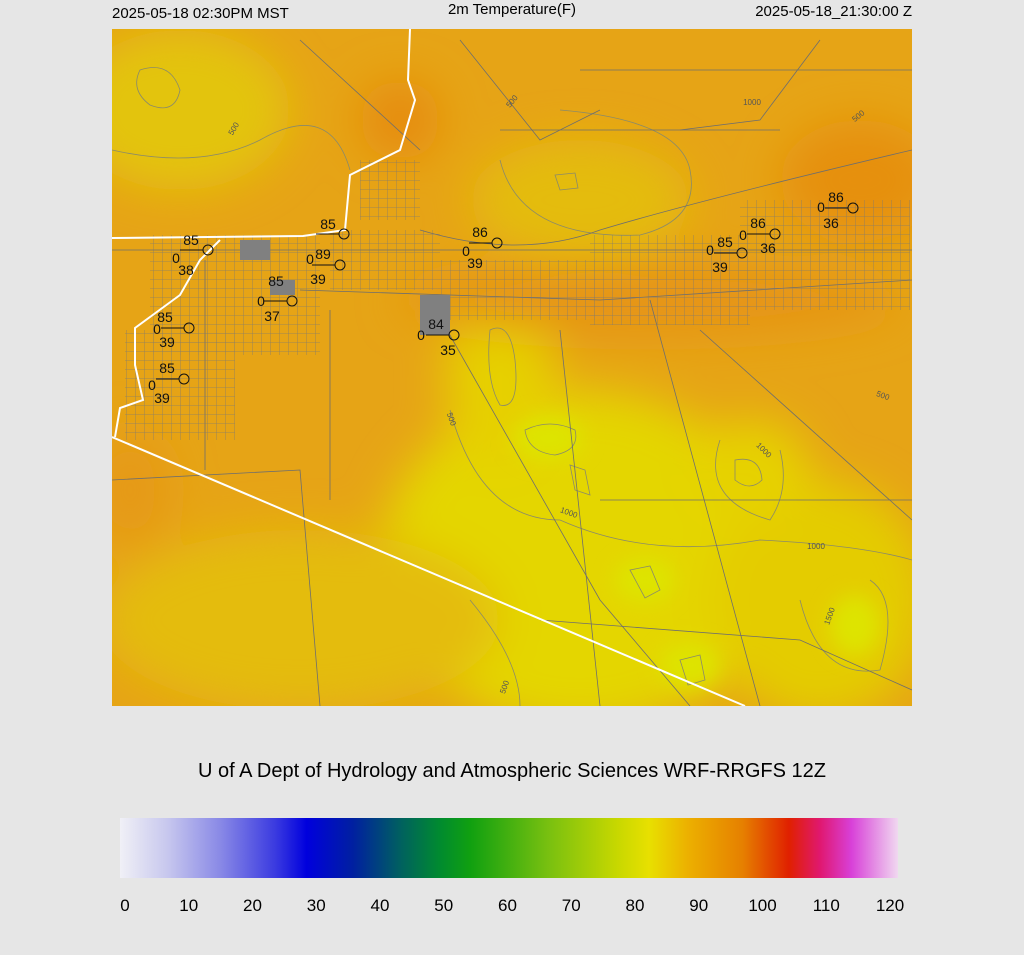 The height and width of the screenshot is (955, 1024). I want to click on colorbar-tick-label: 50, so click(443, 905).